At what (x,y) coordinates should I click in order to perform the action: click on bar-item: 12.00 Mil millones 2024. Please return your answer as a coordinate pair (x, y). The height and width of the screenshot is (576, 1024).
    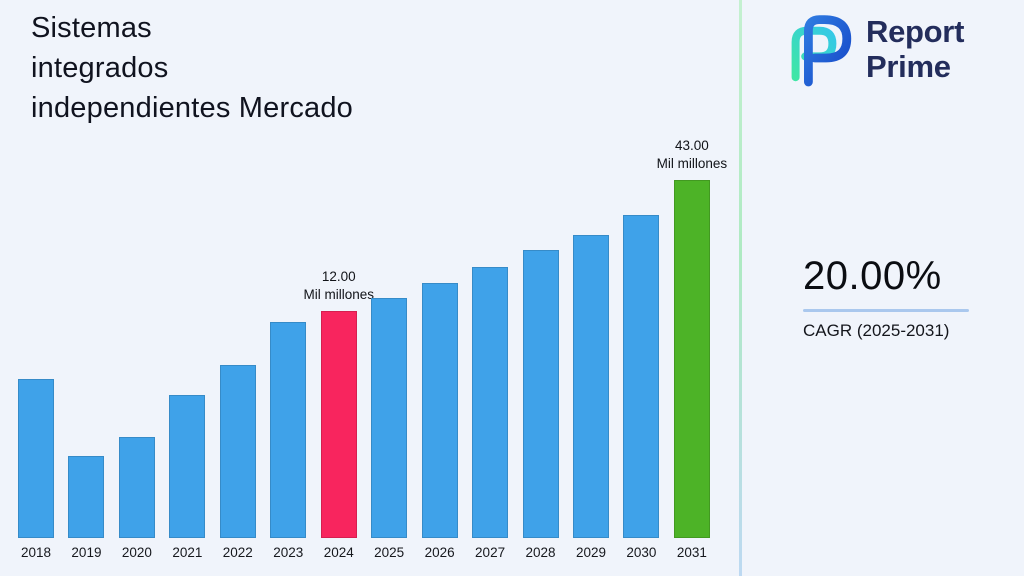
    Looking at the image, I should click on (338, 415).